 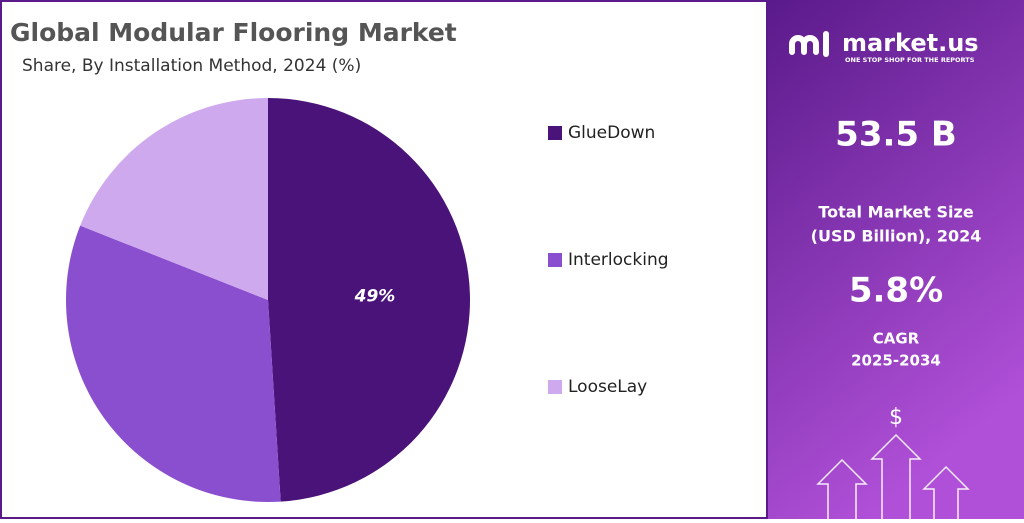 I want to click on tagline: ONE STOP SHOP FOR THE REPORTS, so click(x=910, y=60).